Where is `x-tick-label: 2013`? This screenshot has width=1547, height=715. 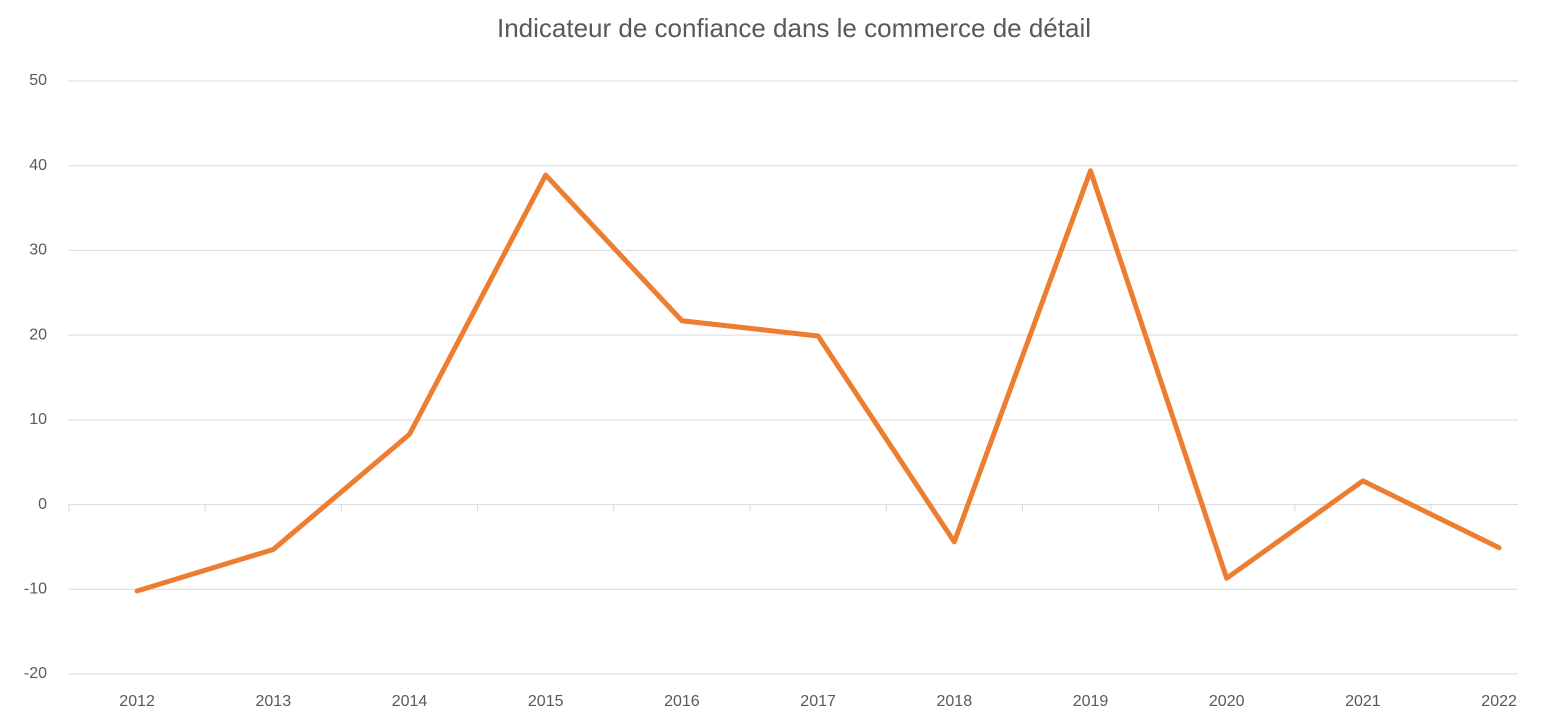 x-tick-label: 2013 is located at coordinates (274, 701).